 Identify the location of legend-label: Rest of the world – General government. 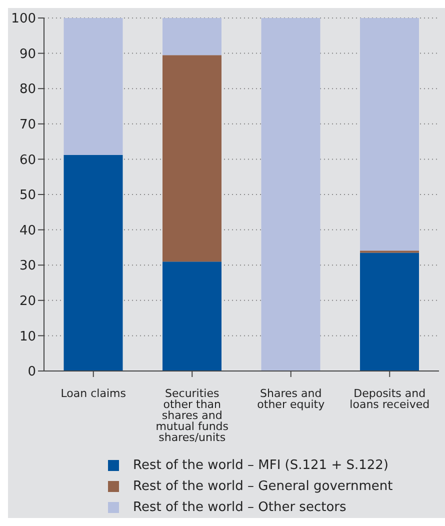
(263, 486).